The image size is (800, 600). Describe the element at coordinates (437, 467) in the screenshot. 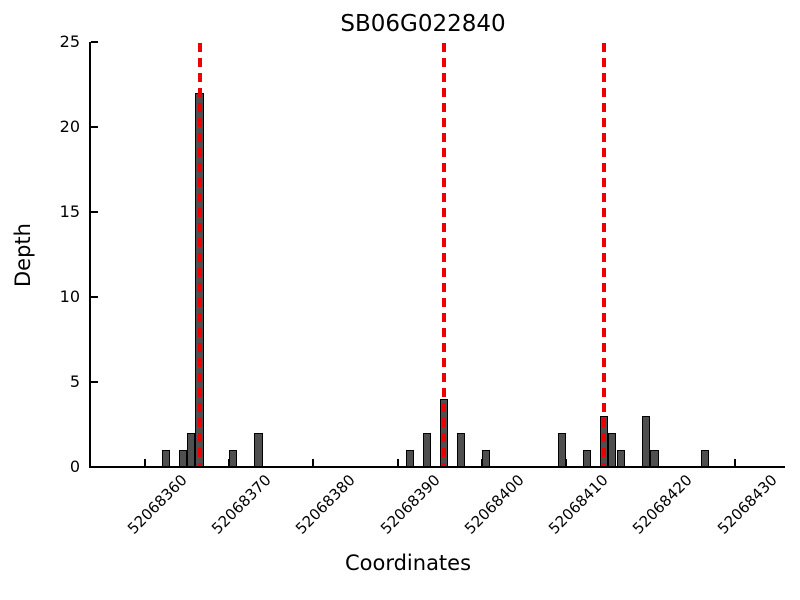

I see `x-axis-spine` at that location.